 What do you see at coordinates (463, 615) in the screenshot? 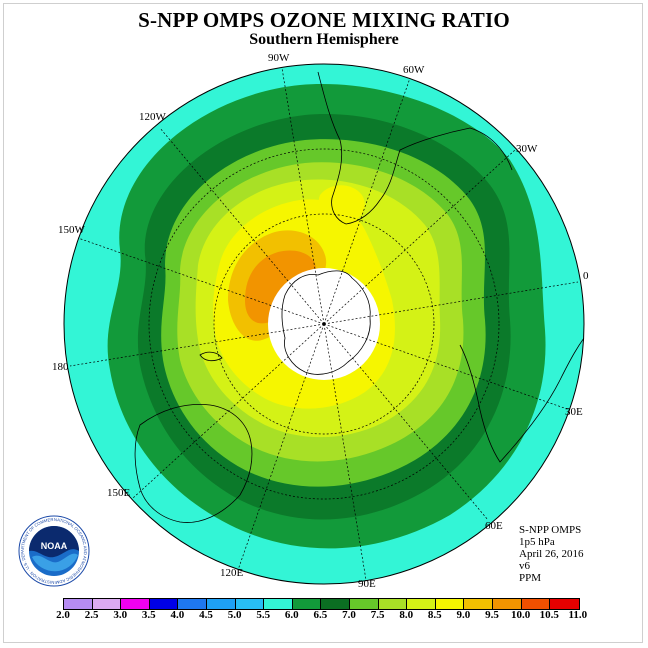
I see `colorbar-tick-label: 9.0` at bounding box center [463, 615].